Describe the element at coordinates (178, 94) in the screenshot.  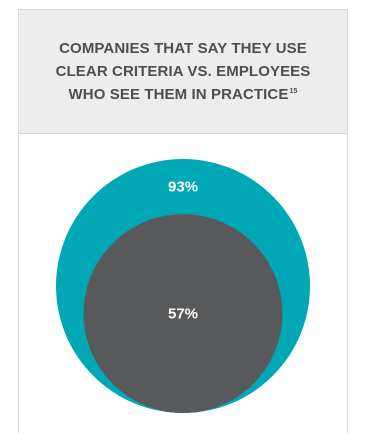
I see `title-line-3-text: WHO SEE THEM IN PRACTICE` at that location.